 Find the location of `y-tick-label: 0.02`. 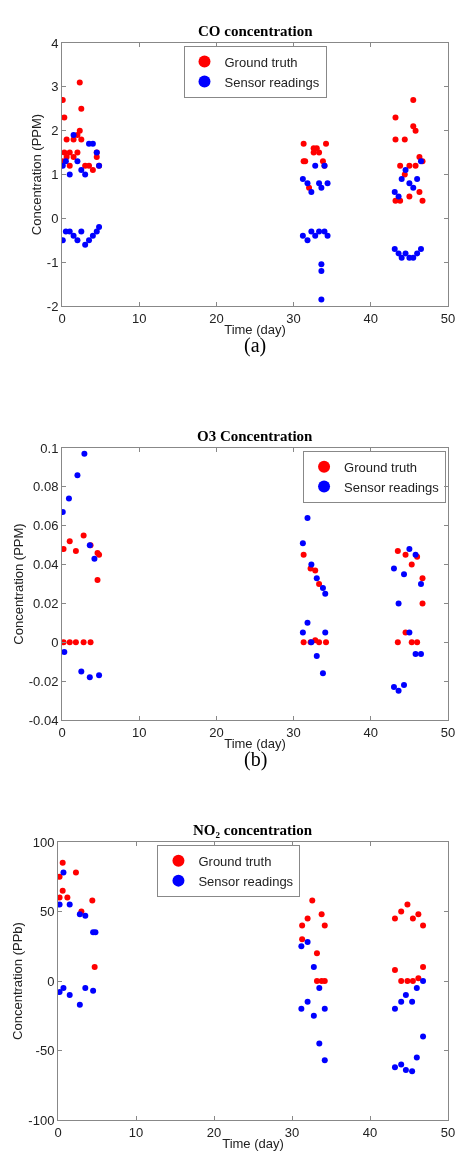

y-tick-label: 0.02 is located at coordinates (46, 603).